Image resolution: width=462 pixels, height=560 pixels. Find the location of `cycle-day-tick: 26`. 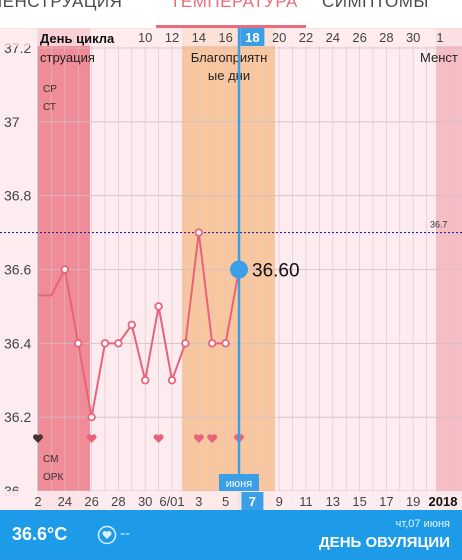

cycle-day-tick: 26 is located at coordinates (359, 37).